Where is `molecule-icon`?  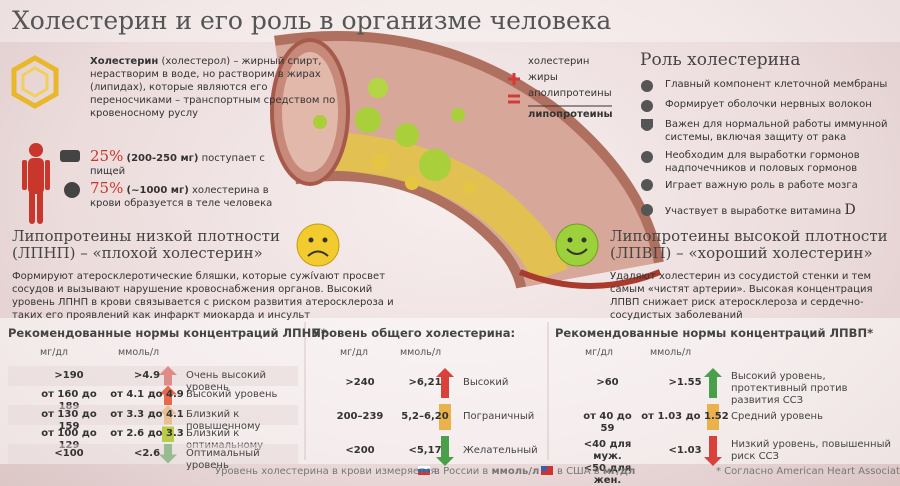 molecule-icon is located at coordinates (35, 82).